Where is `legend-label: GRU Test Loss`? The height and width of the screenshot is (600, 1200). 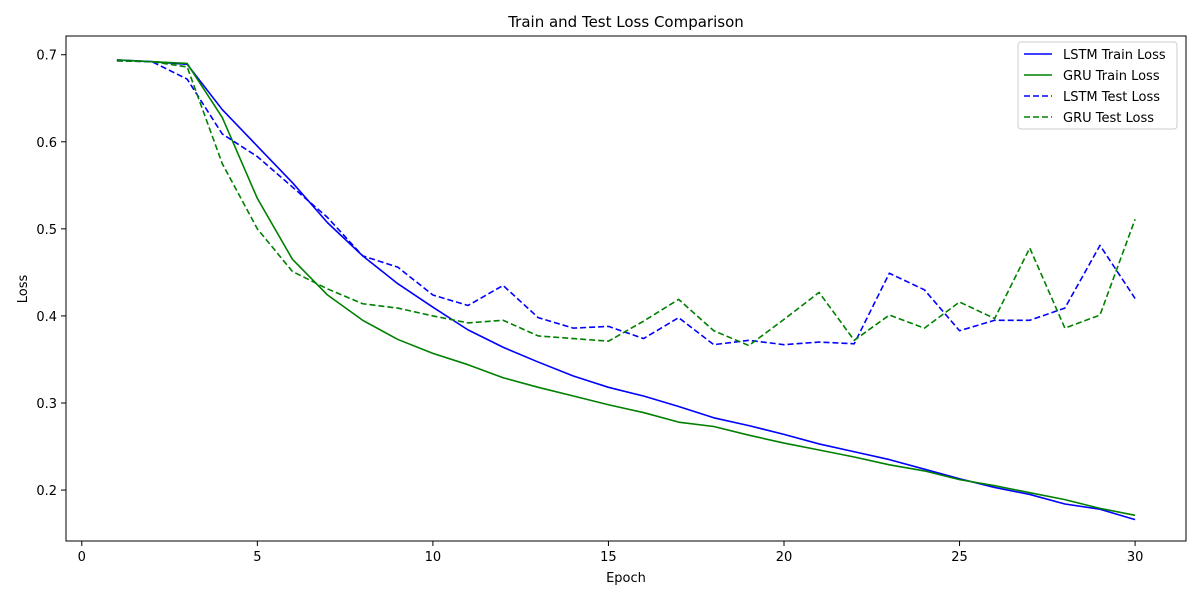 legend-label: GRU Test Loss is located at coordinates (1108, 118).